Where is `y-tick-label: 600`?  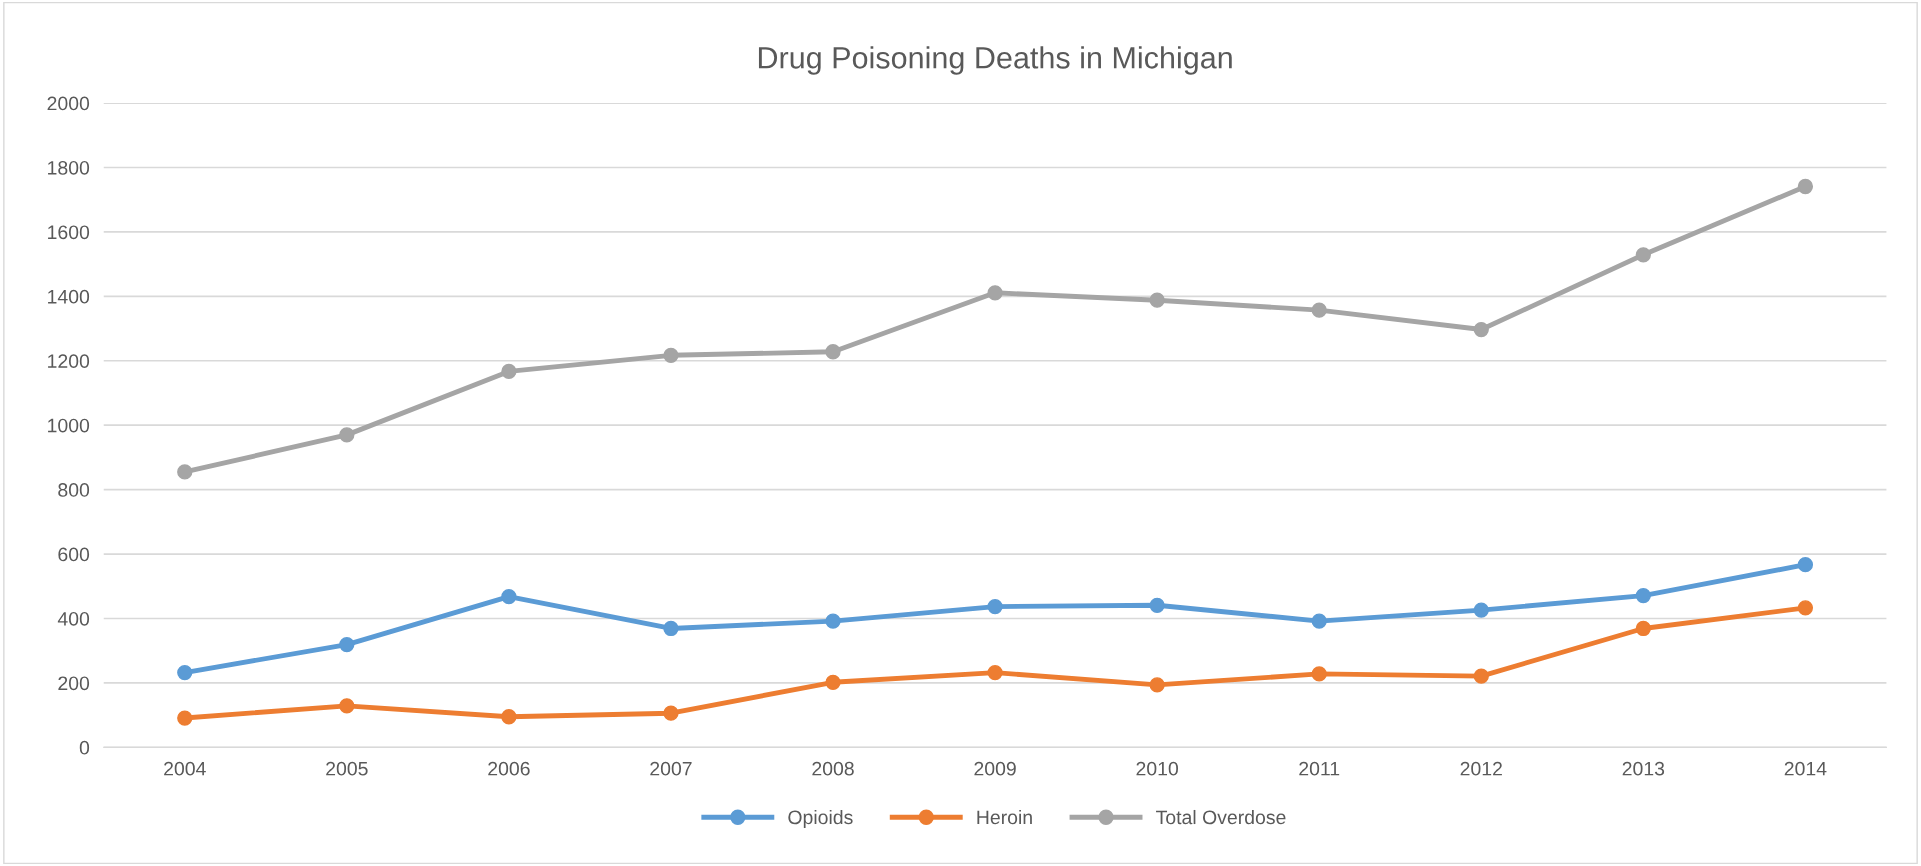 y-tick-label: 600 is located at coordinates (74, 554).